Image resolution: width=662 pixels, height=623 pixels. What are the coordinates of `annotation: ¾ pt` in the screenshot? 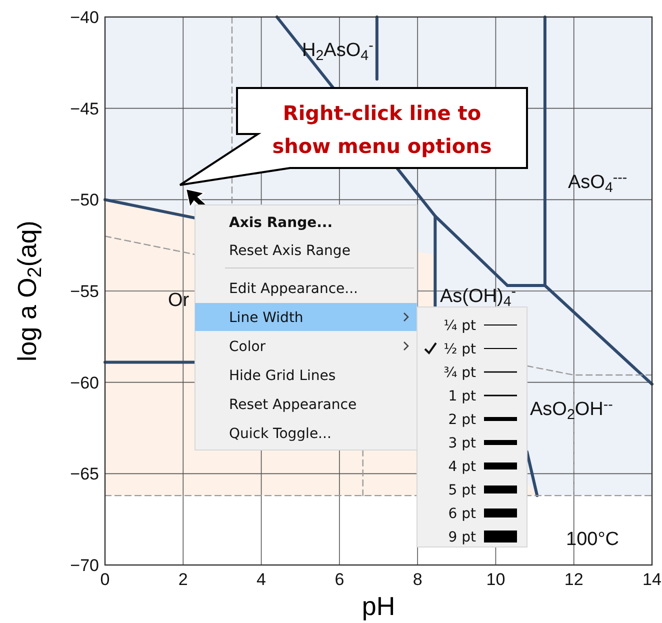 It's located at (460, 373).